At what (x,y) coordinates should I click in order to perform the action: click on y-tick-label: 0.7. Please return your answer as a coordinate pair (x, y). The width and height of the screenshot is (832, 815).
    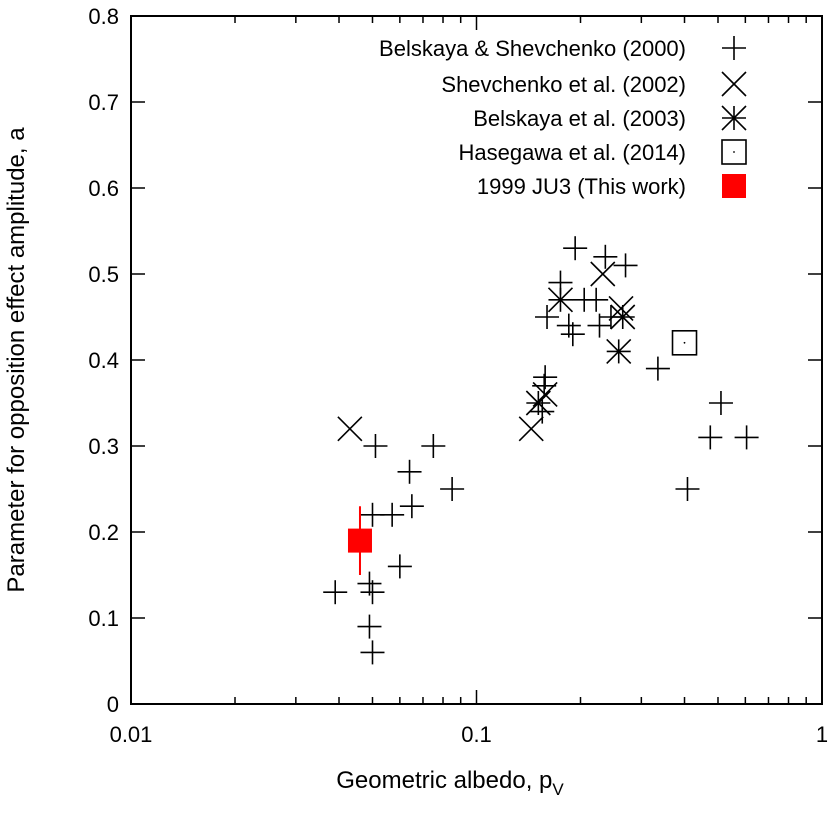
    Looking at the image, I should click on (103, 102).